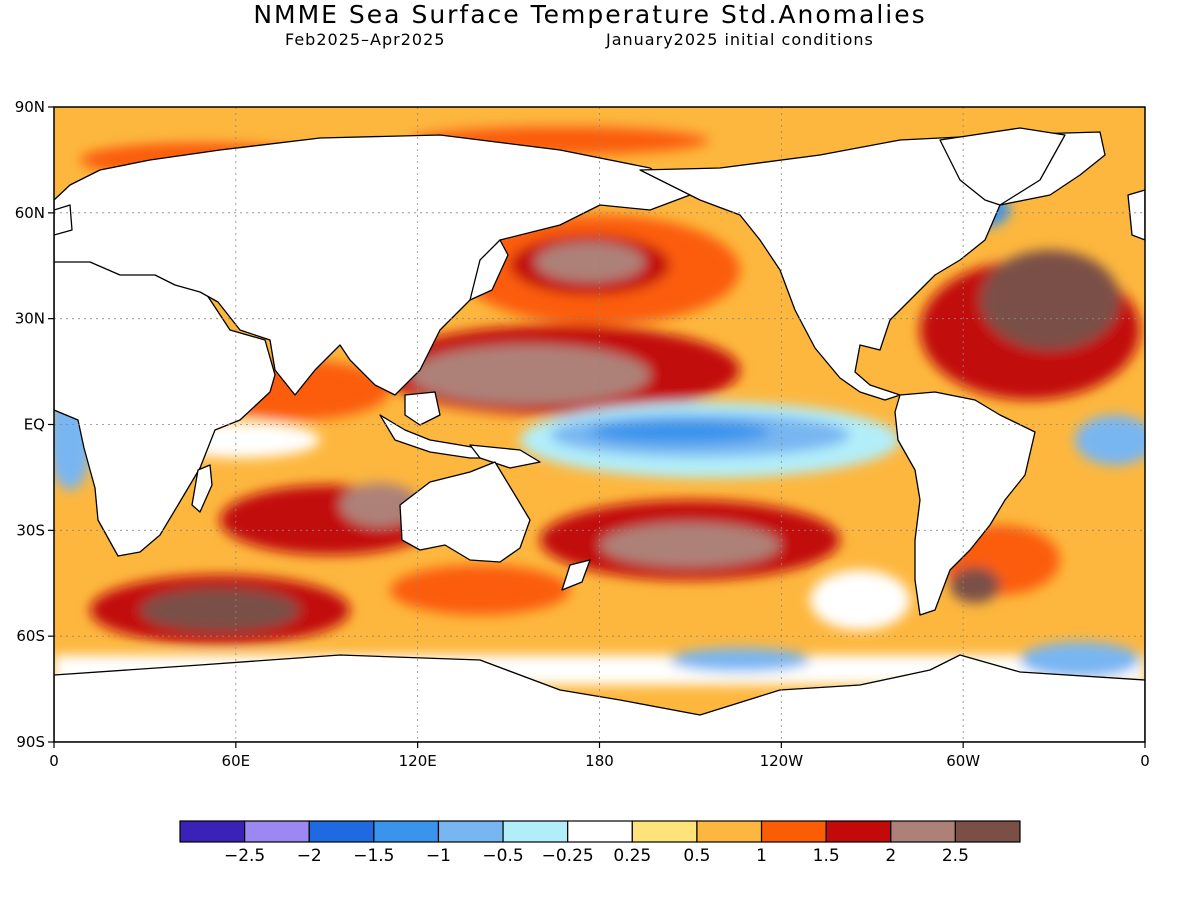  I want to click on lat-tick-label: 30S, so click(30, 530).